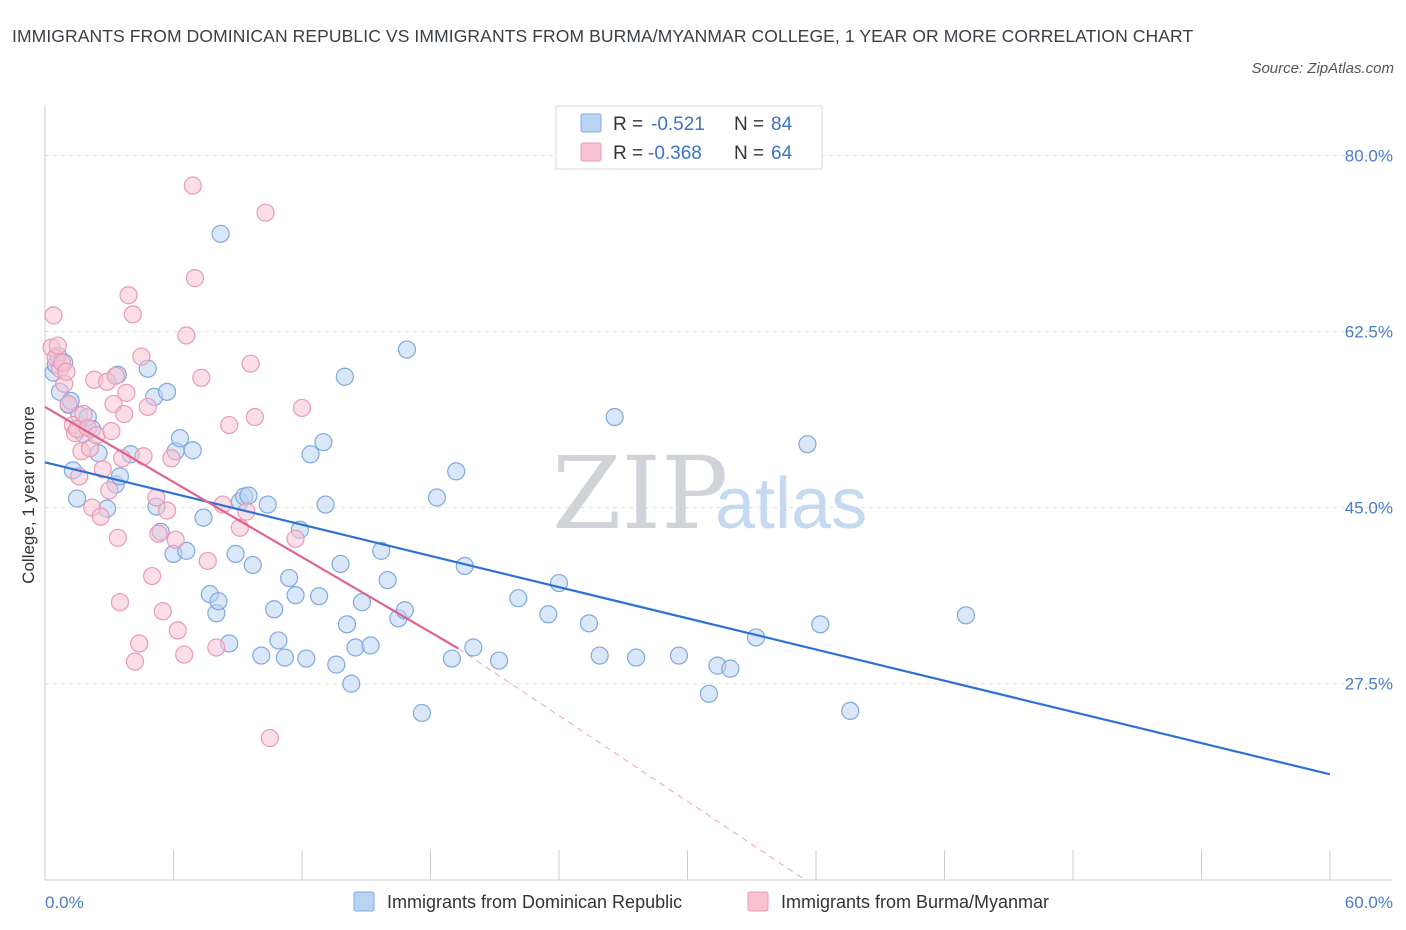 This screenshot has height=930, width=1406. Describe the element at coordinates (534, 902) in the screenshot. I see `bottom-legend-label-1: Immigrants from Dominican Republic` at that location.